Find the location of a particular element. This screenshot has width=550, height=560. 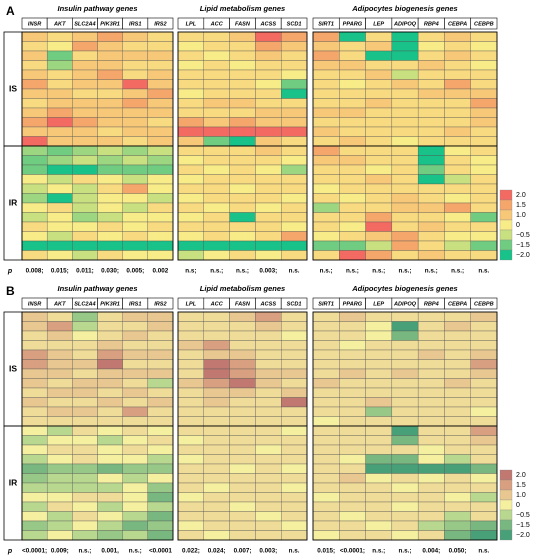

column-header: PPARG is located at coordinates (353, 304).